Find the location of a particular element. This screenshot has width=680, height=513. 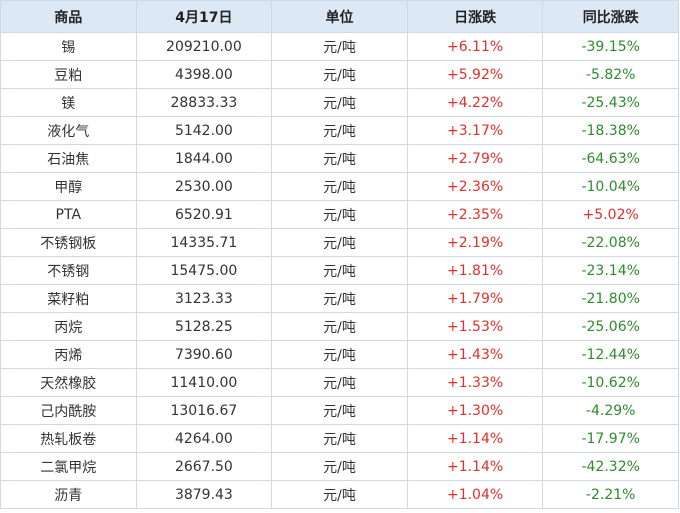

table-row: 沥青 3879.43 元/吨 +1.04% -2.21% is located at coordinates (339, 494).